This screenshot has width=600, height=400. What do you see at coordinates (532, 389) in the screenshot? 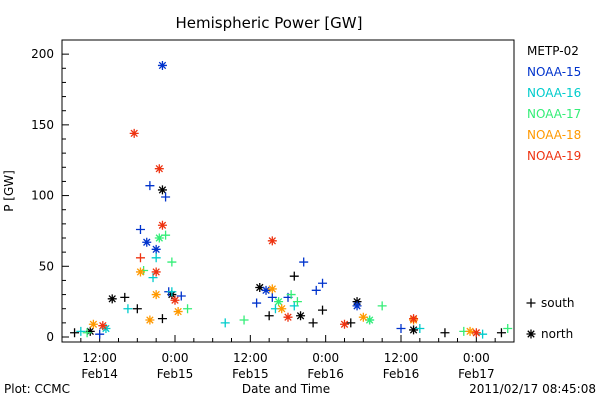
I see `timestamp: 2011/02/17 08:45:08` at bounding box center [532, 389].